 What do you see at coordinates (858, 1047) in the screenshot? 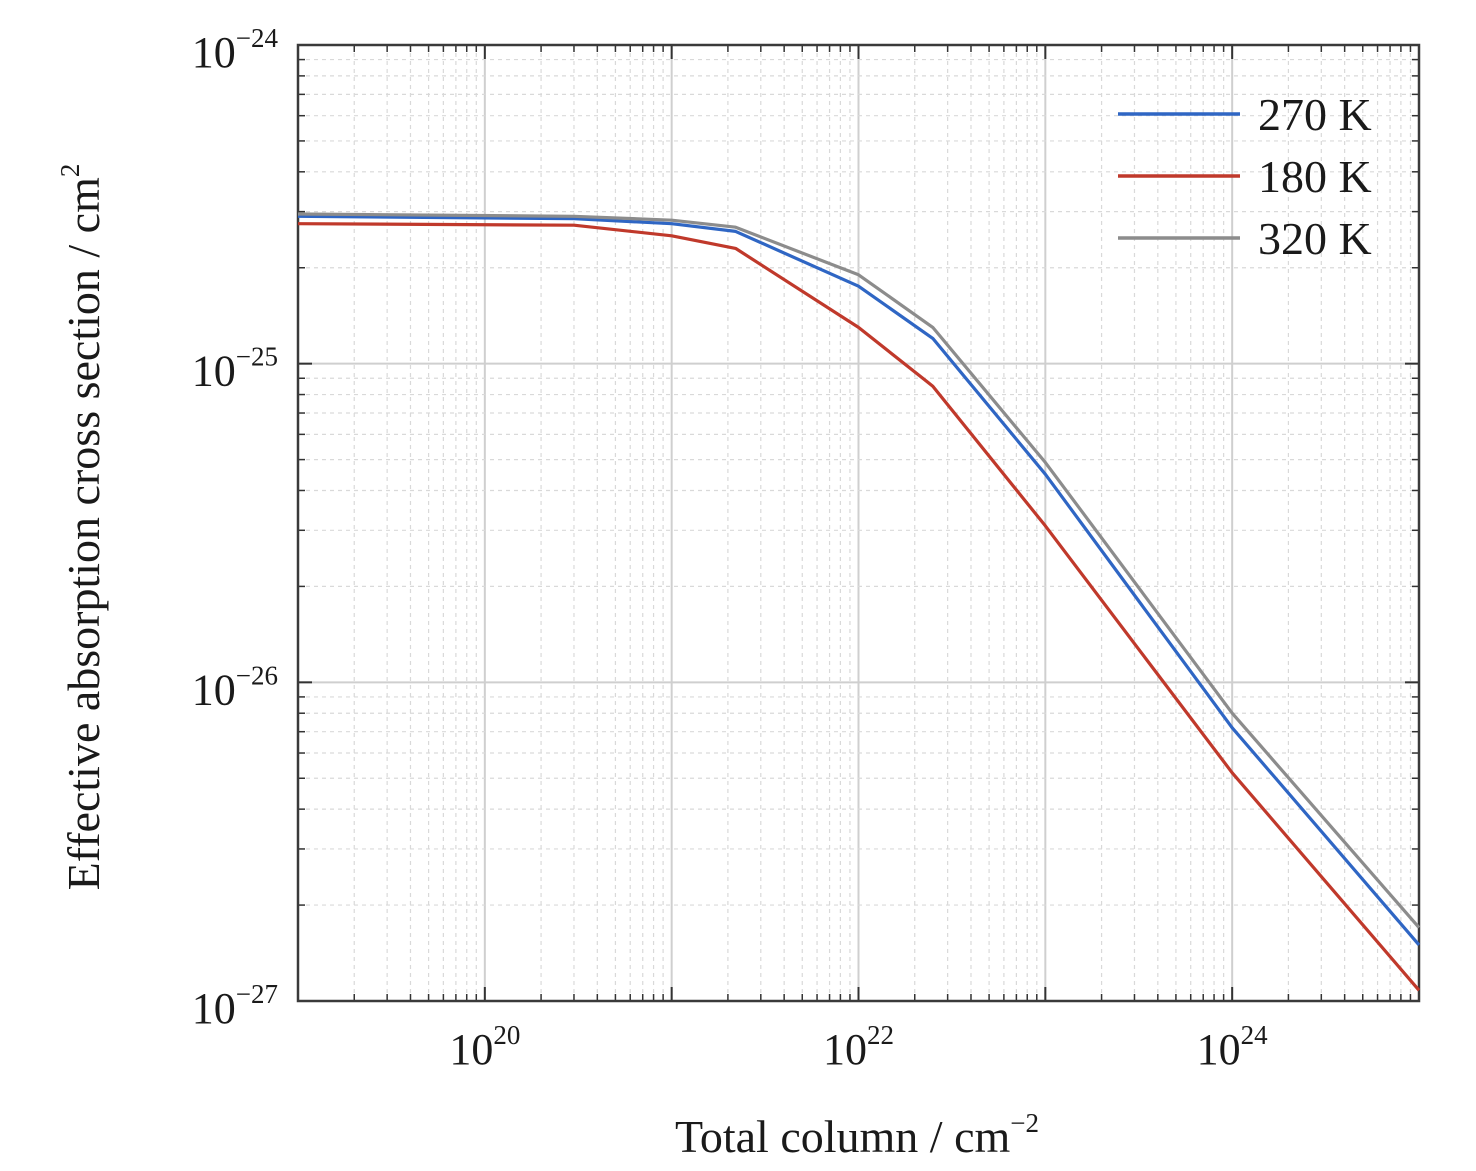
I see `x-tick-label: 1022` at bounding box center [858, 1047].